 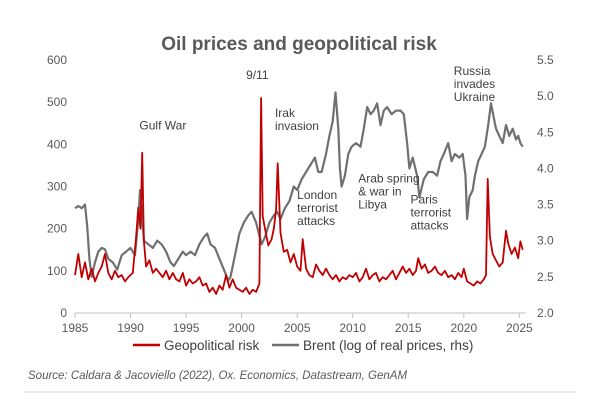 I want to click on x-tick-label: 1995, so click(x=186, y=328).